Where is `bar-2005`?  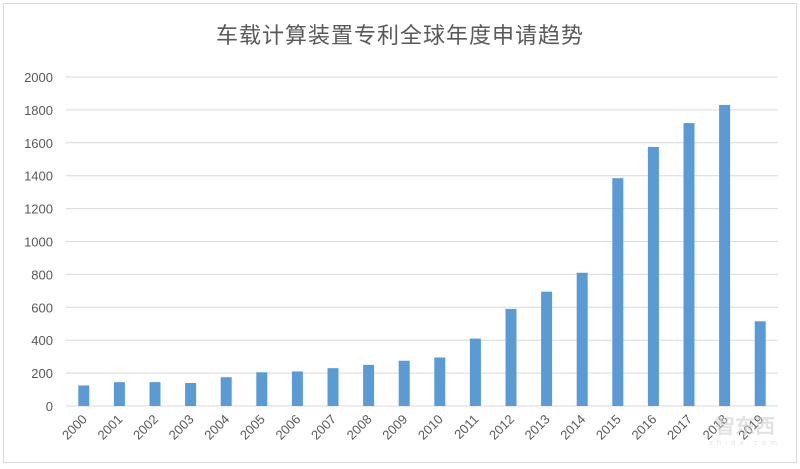
bar-2005 is located at coordinates (262, 389).